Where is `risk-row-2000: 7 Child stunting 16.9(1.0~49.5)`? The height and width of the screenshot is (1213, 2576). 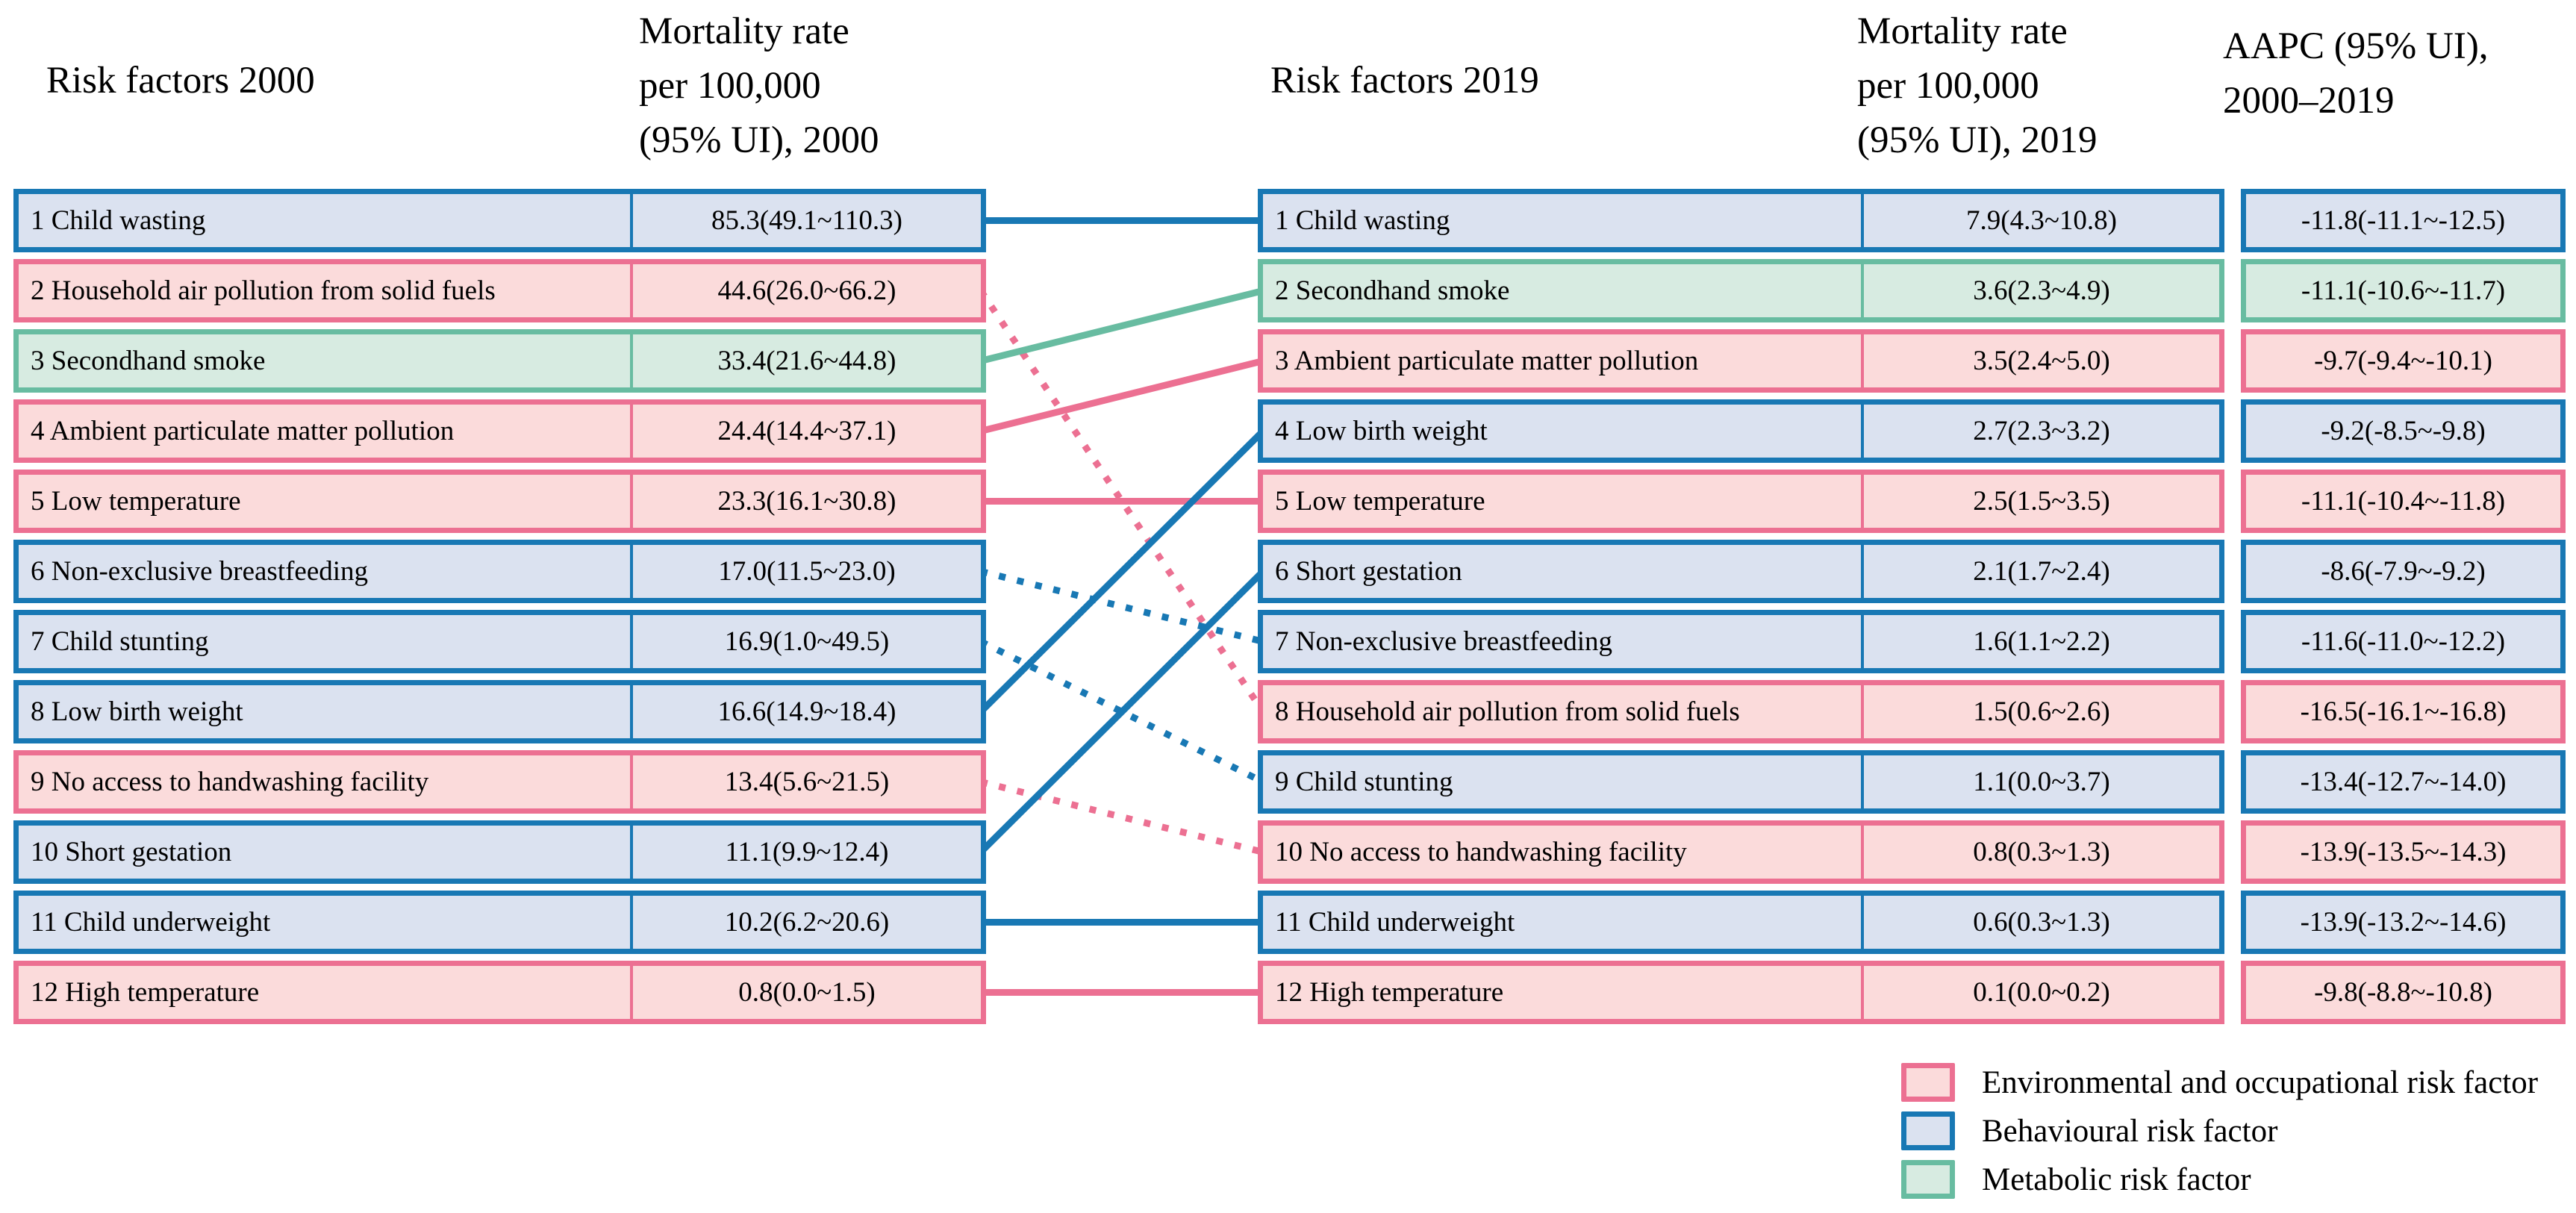
risk-row-2000: 7 Child stunting 16.9(1.0~49.5) is located at coordinates (499, 641).